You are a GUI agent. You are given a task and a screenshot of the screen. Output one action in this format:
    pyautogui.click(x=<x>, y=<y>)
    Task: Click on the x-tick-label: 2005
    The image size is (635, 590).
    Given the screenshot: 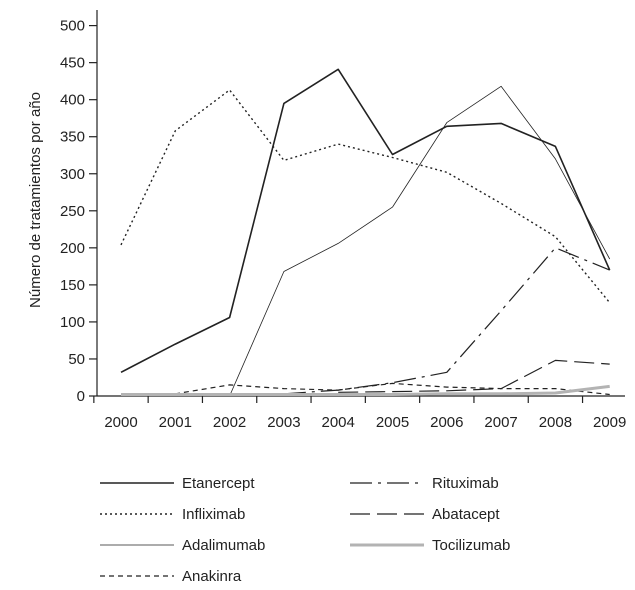 What is the action you would take?
    pyautogui.click(x=392, y=422)
    